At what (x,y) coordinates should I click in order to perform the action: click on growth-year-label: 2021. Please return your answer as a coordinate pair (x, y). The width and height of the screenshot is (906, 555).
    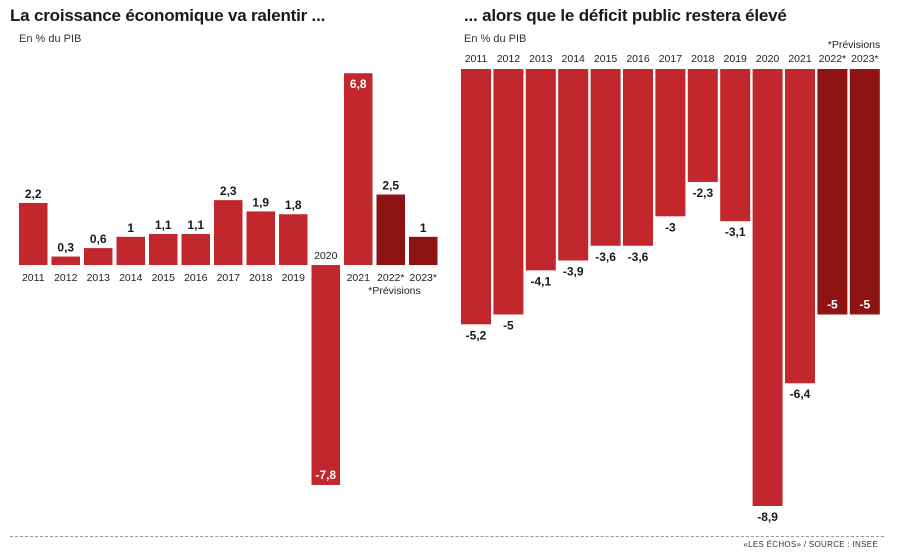
    Looking at the image, I should click on (359, 278).